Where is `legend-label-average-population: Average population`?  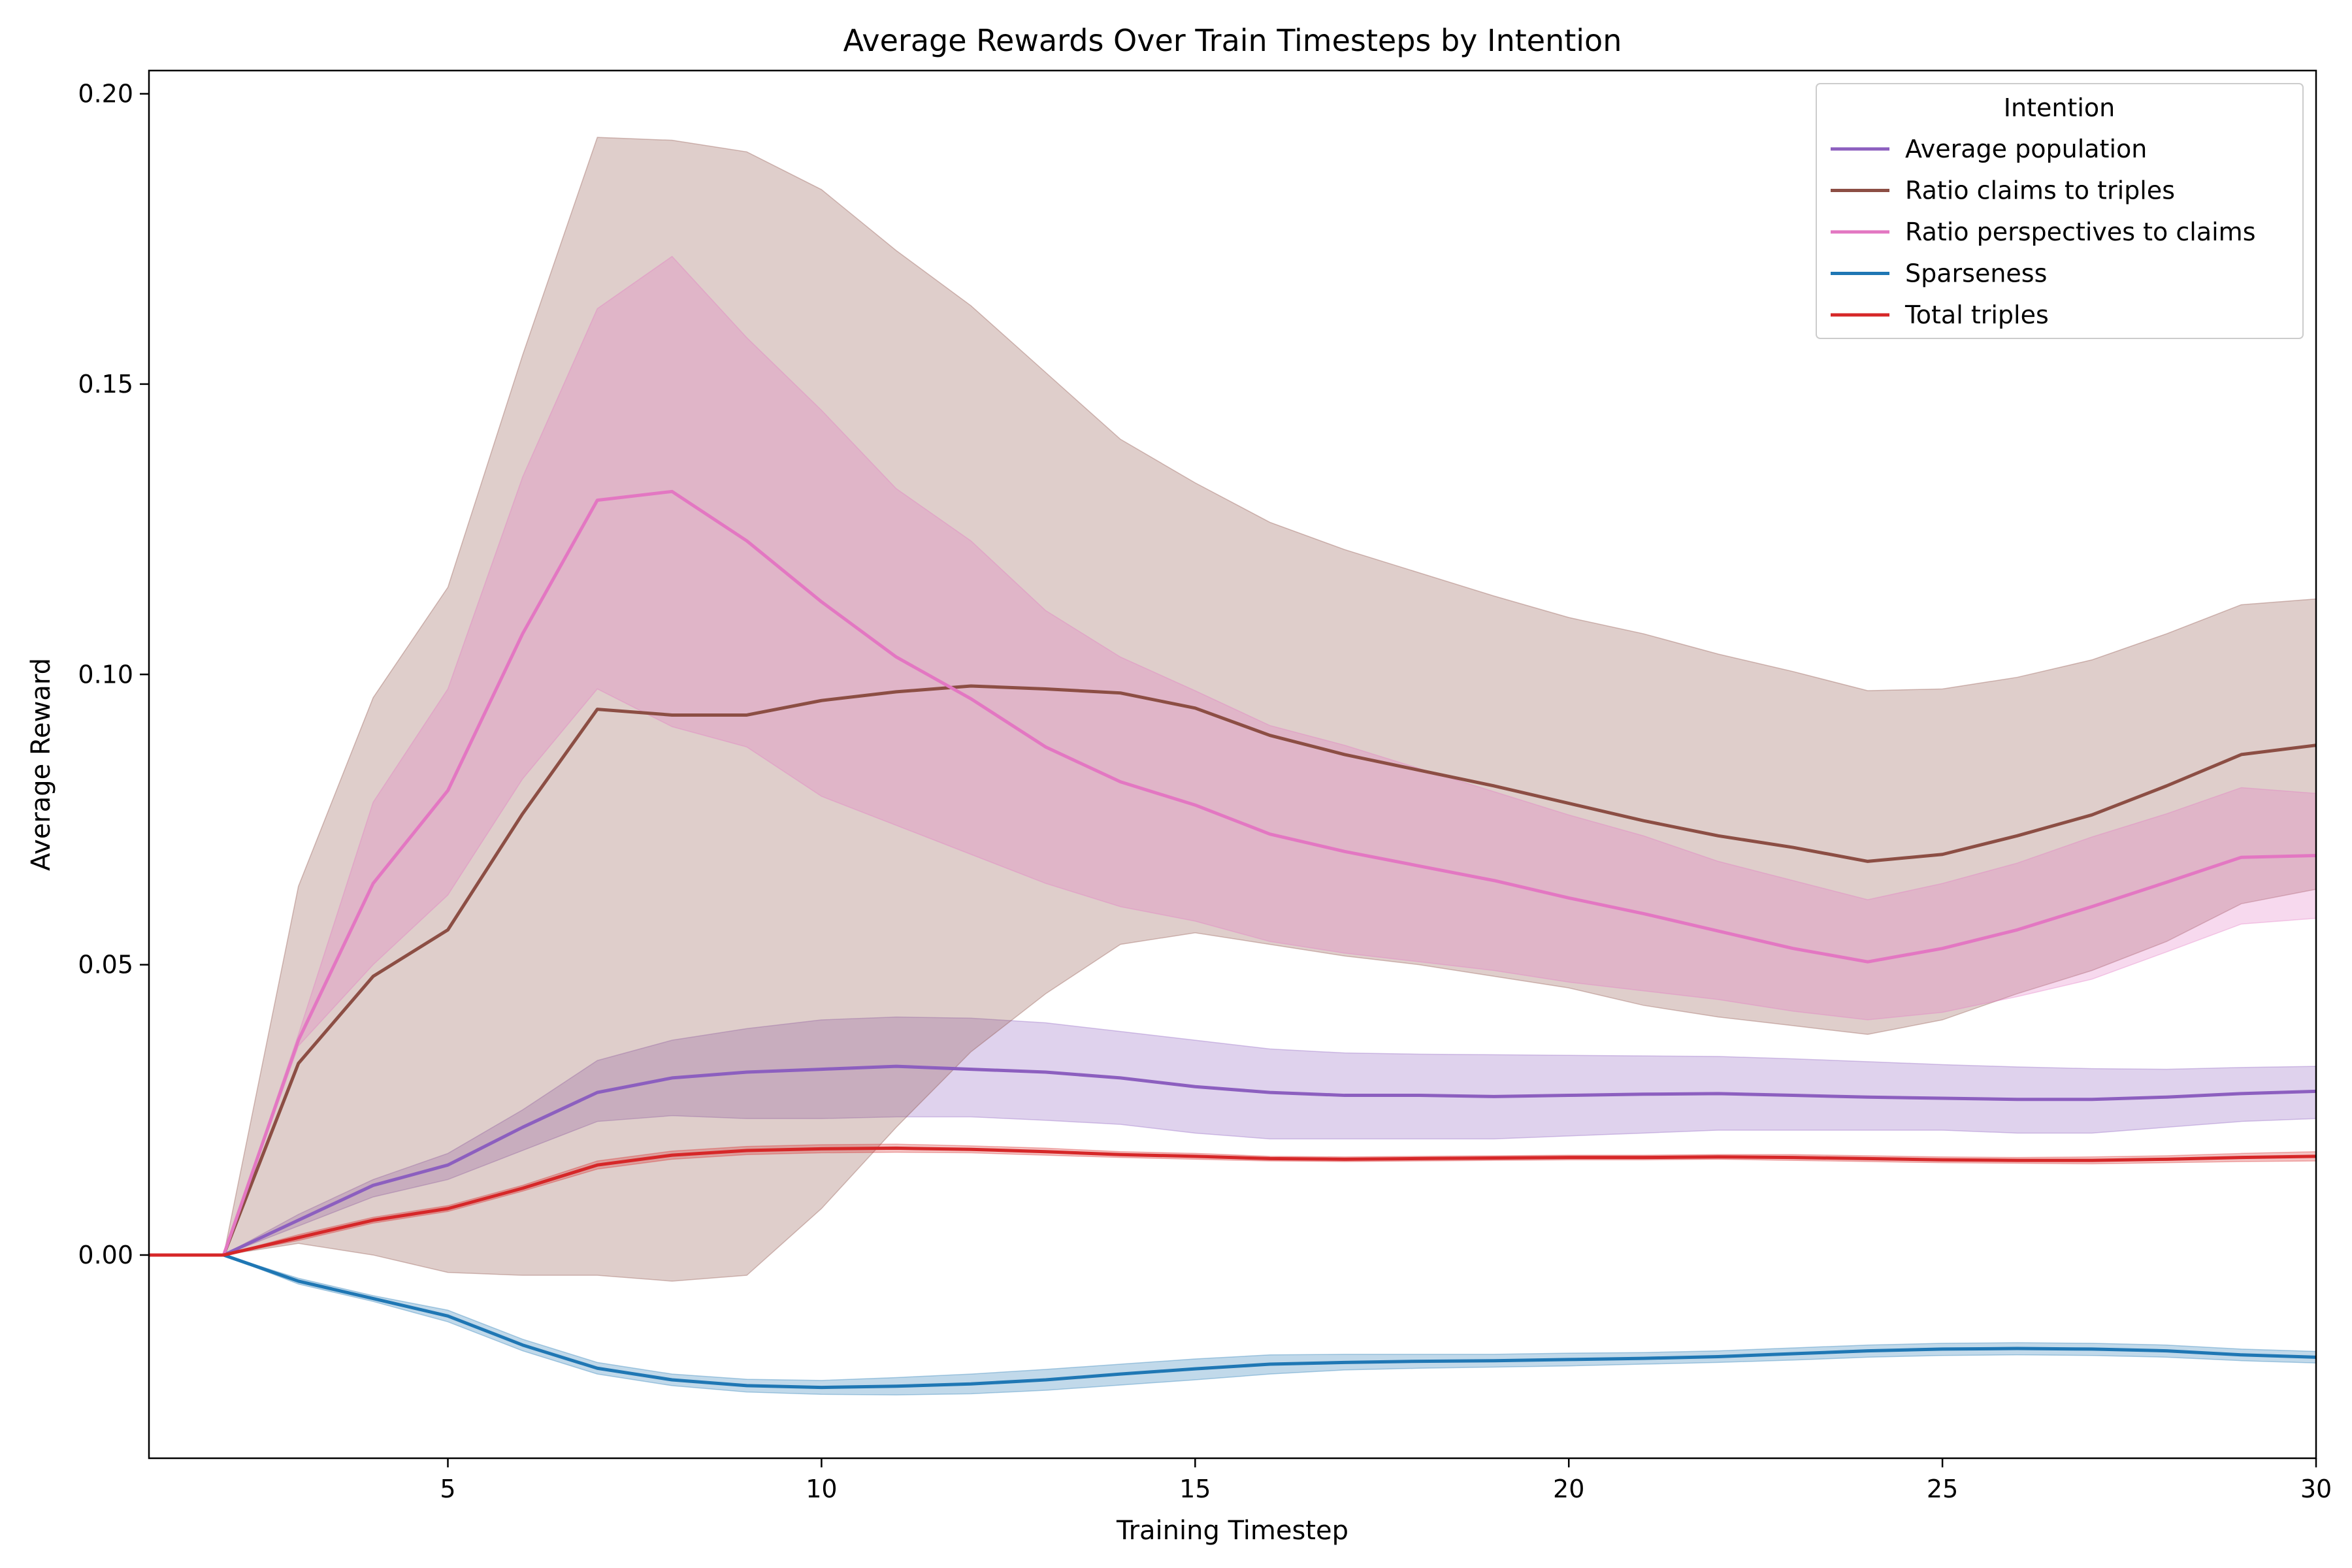 legend-label-average-population: Average population is located at coordinates (2026, 149).